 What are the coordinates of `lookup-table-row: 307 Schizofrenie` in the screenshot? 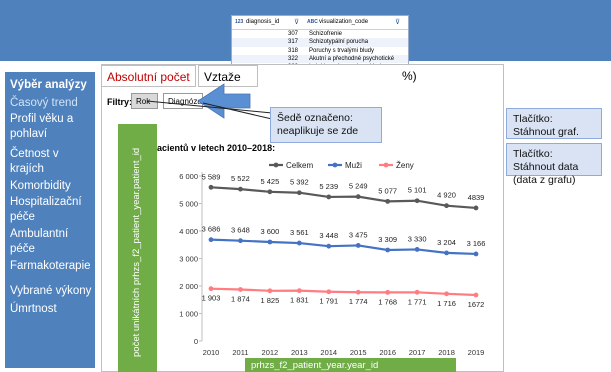 It's located at (320, 34).